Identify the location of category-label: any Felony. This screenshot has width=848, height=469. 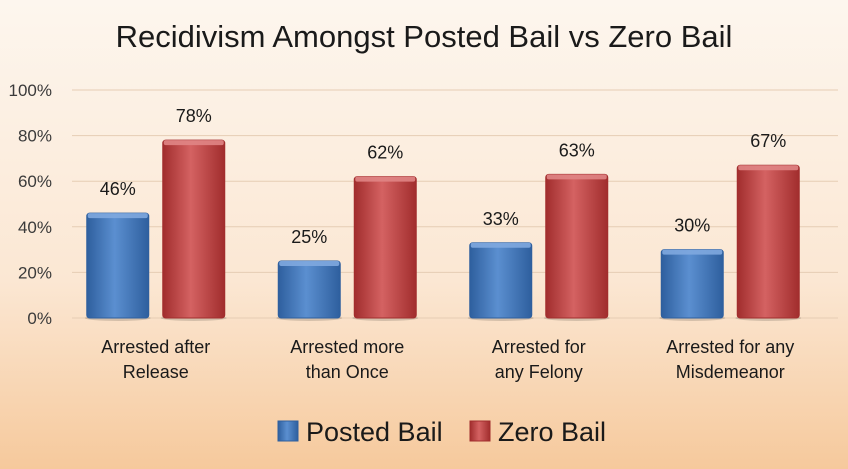
(539, 372).